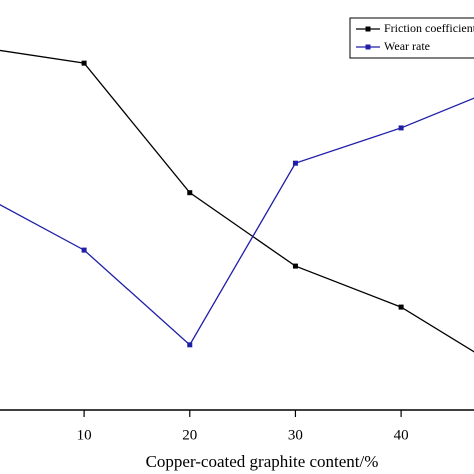  What do you see at coordinates (84, 435) in the screenshot?
I see `x-tick-label: 10` at bounding box center [84, 435].